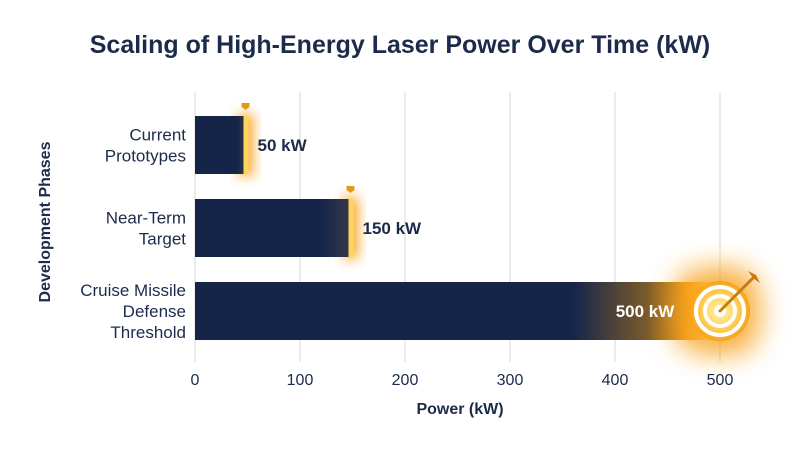 Image resolution: width=800 pixels, height=452 pixels. I want to click on y-tick-label: Cruise Missile Defense Threshold, so click(133, 311).